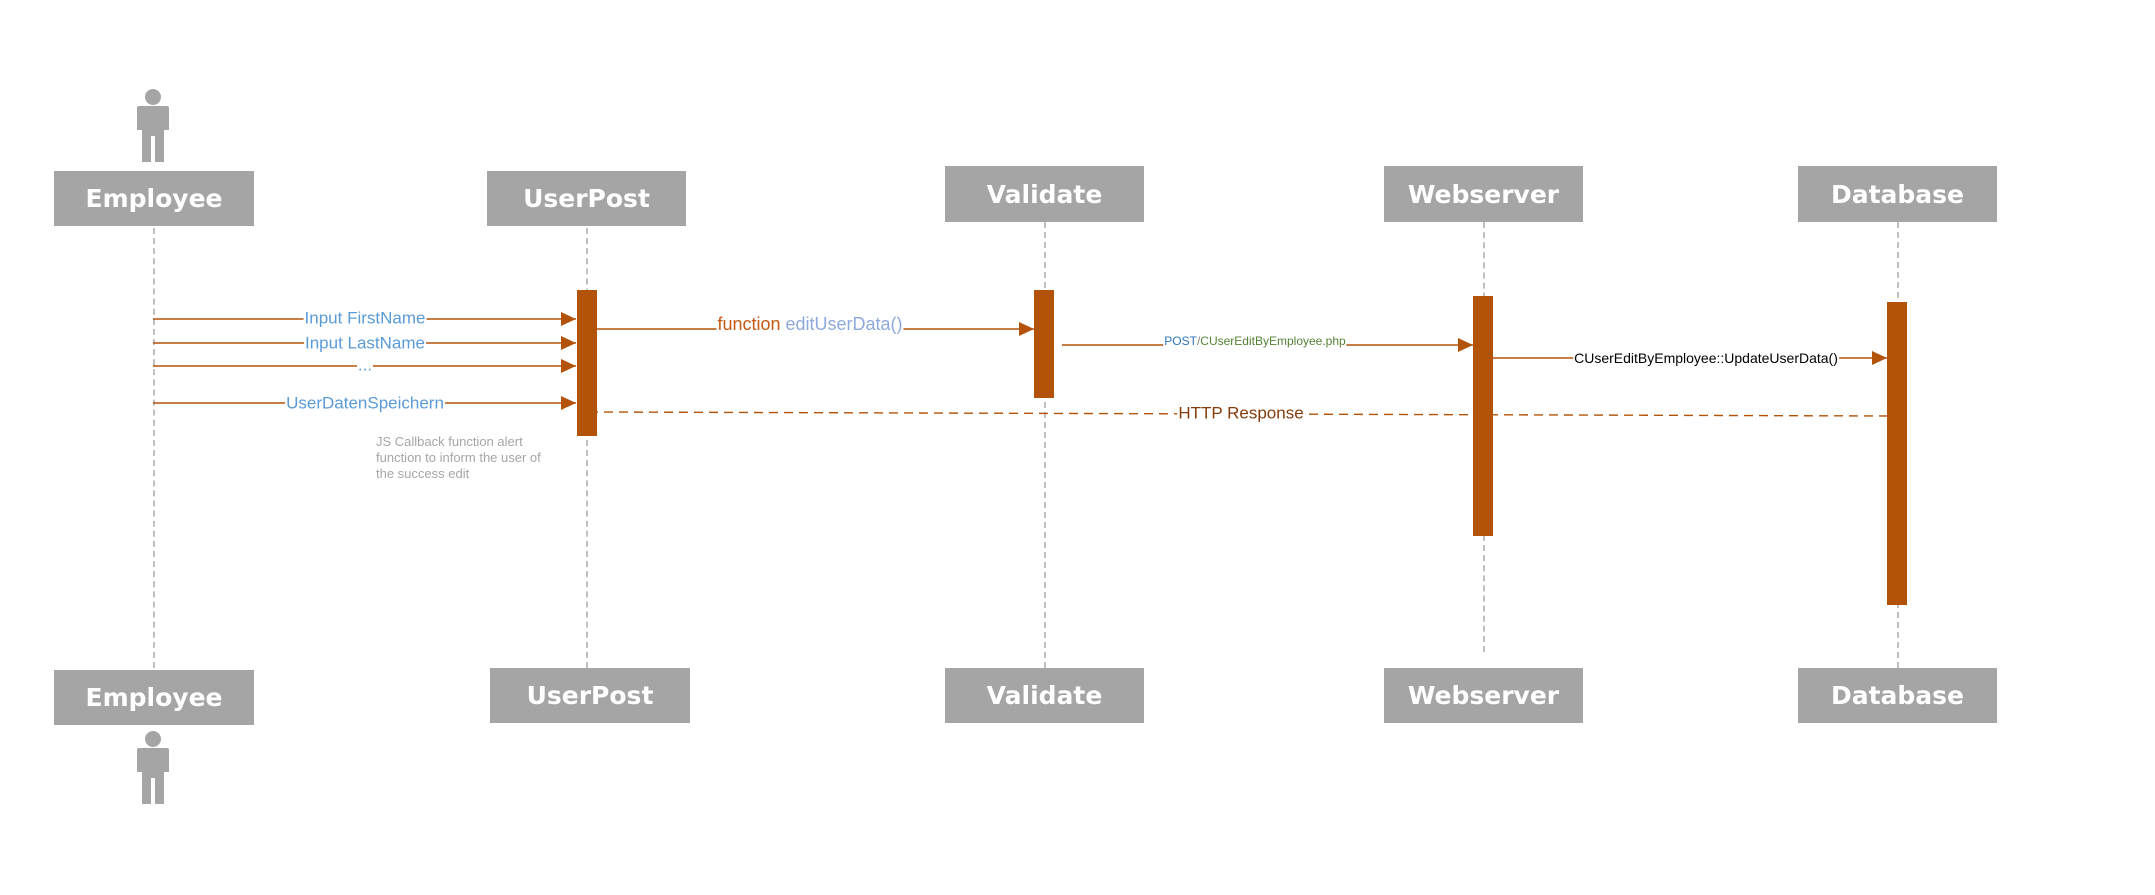 This screenshot has height=895, width=2155. I want to click on participant-userpost-bottom: UserPost, so click(590, 695).